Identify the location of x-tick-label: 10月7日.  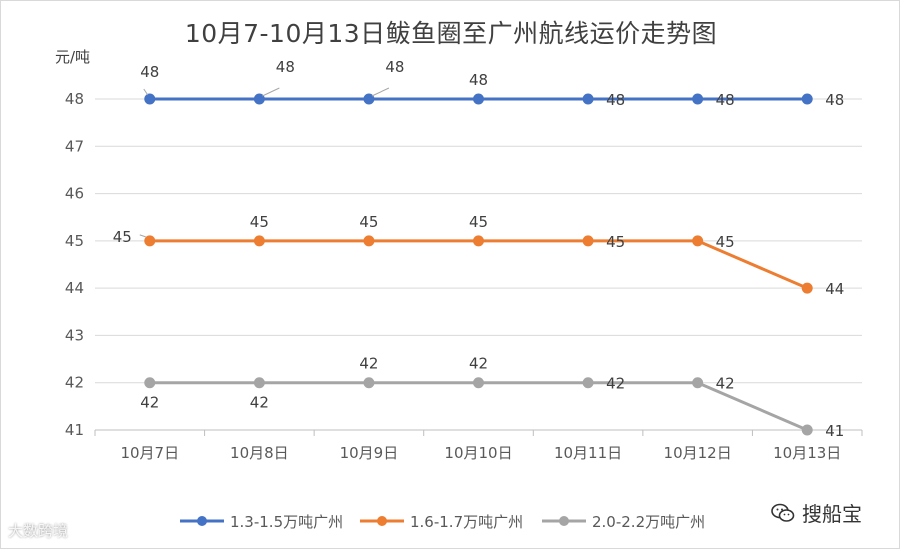
(149, 453).